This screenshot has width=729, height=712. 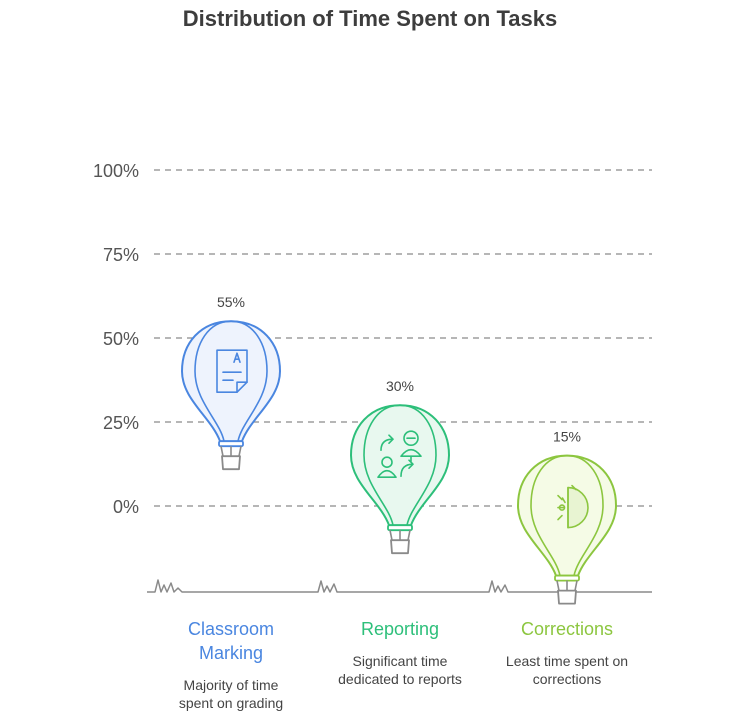 I want to click on ground-line, so click(x=399, y=586).